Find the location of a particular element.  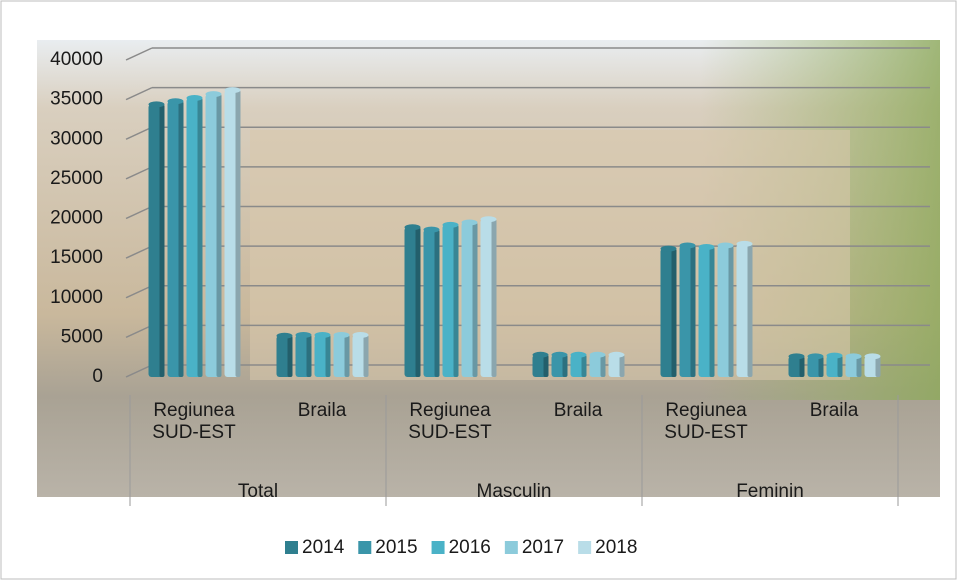

group-label: Feminin is located at coordinates (770, 491).